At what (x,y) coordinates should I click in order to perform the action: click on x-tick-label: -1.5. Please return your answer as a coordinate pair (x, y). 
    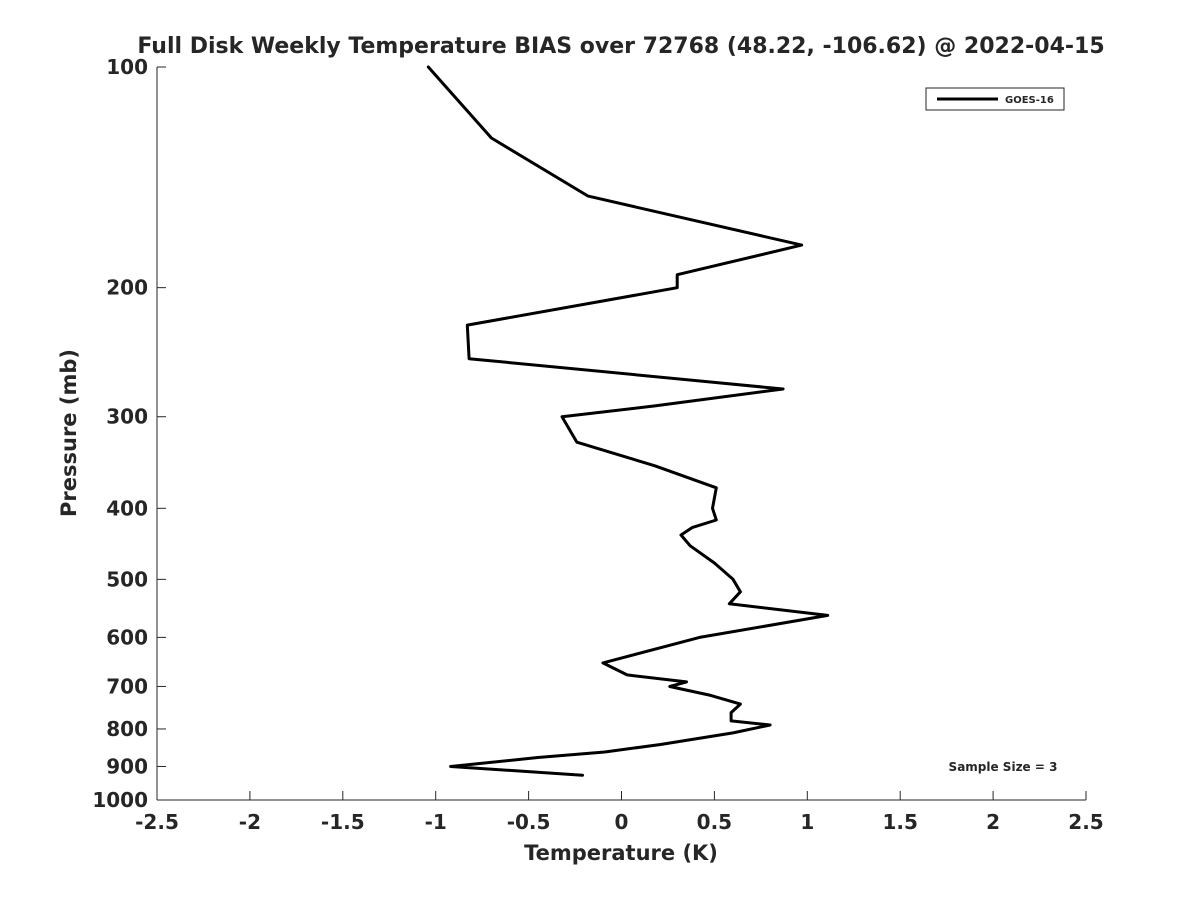
    Looking at the image, I should click on (343, 822).